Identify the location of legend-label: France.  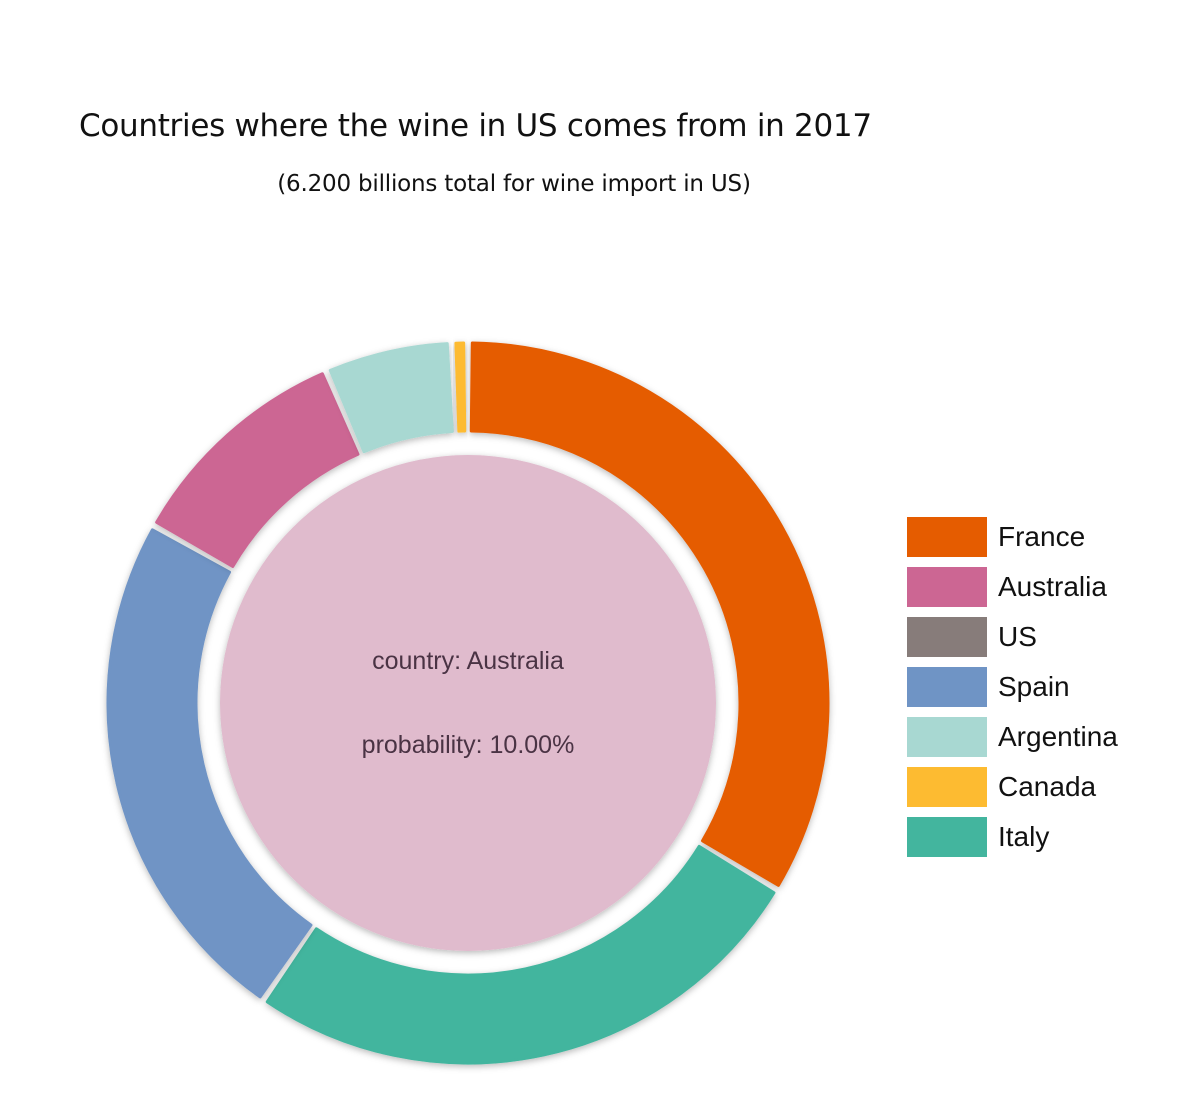
(1042, 536).